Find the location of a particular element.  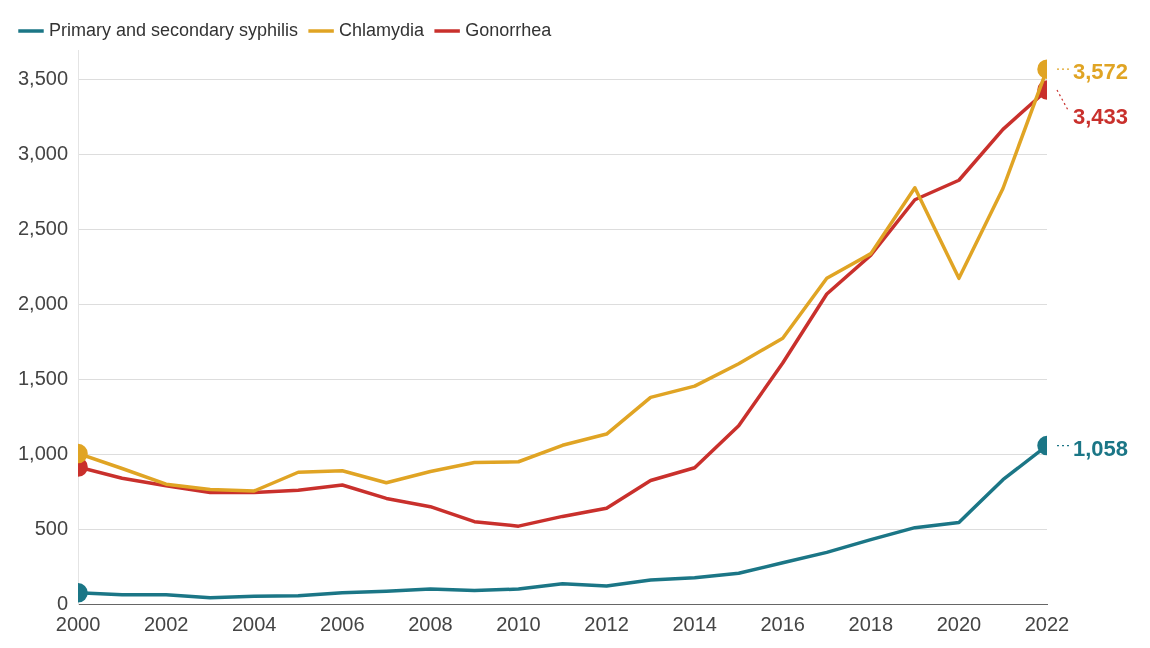

y-tick-label: 3,500 is located at coordinates (43, 78).